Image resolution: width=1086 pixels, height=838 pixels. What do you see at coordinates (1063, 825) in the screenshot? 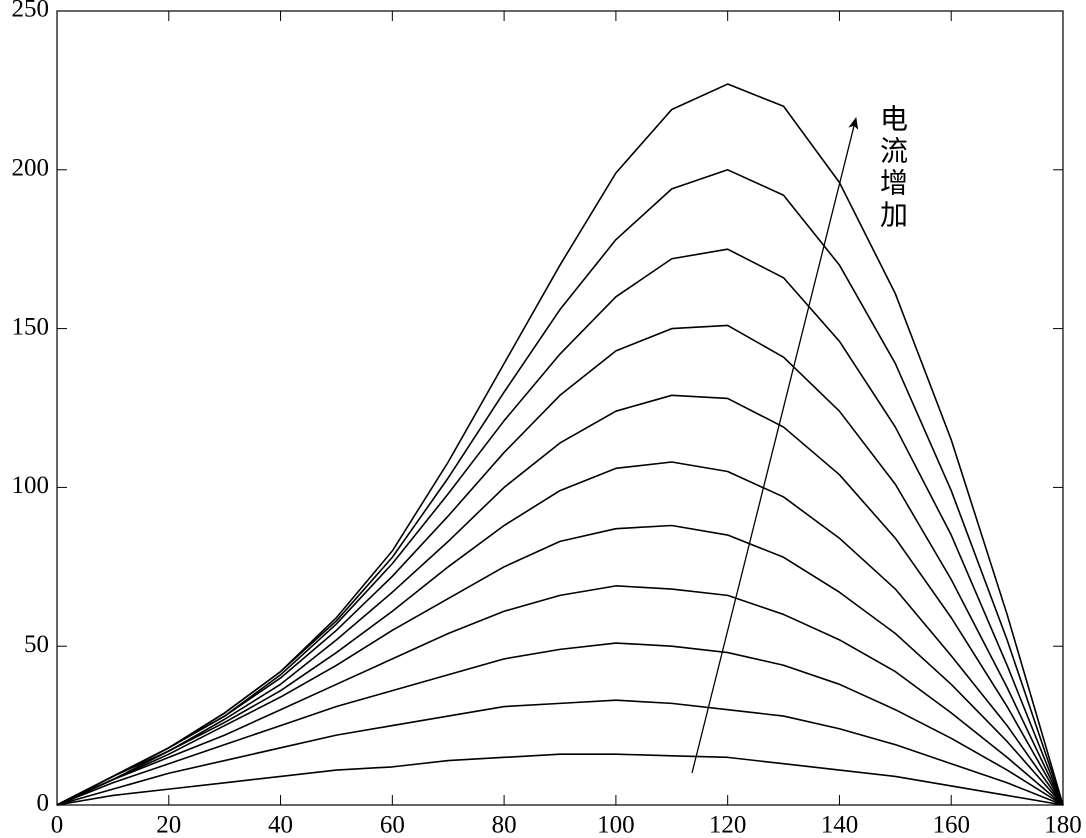
I see `x-tick-label: 180` at bounding box center [1063, 825].